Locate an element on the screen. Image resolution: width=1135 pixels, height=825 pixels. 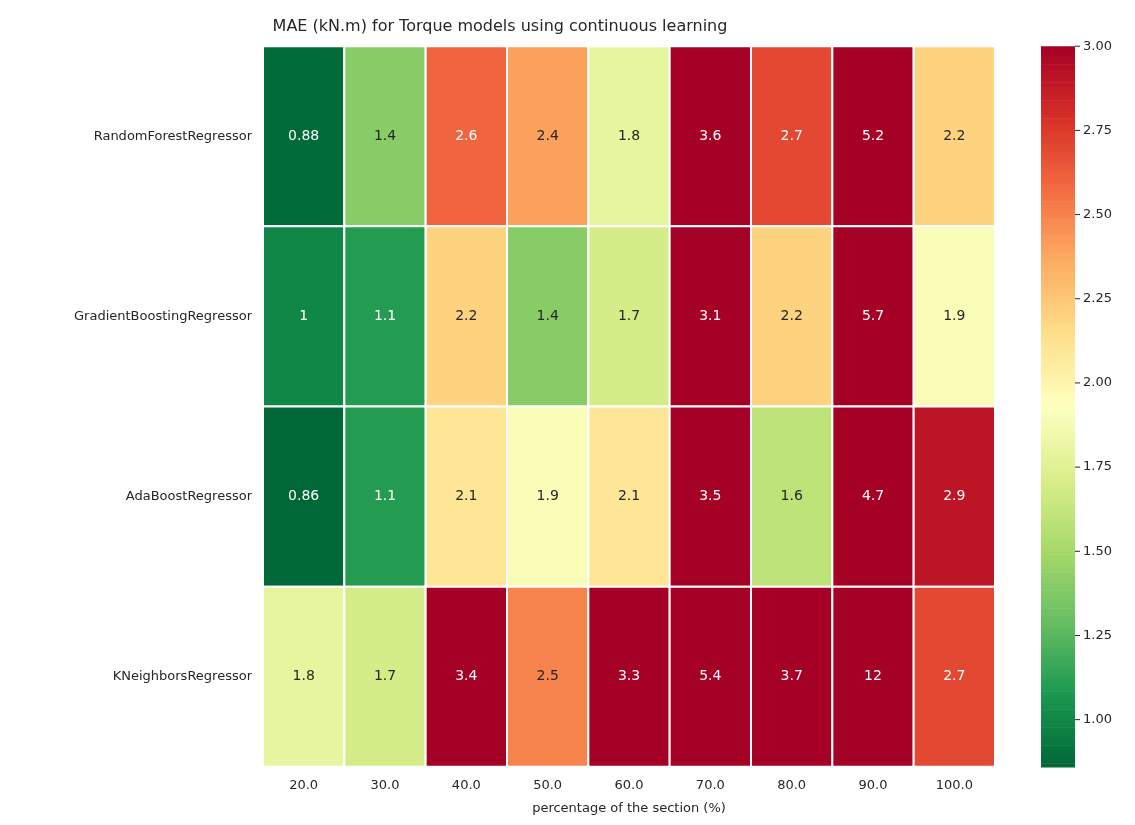
color-bar-label: 3.00 is located at coordinates (1097, 45).